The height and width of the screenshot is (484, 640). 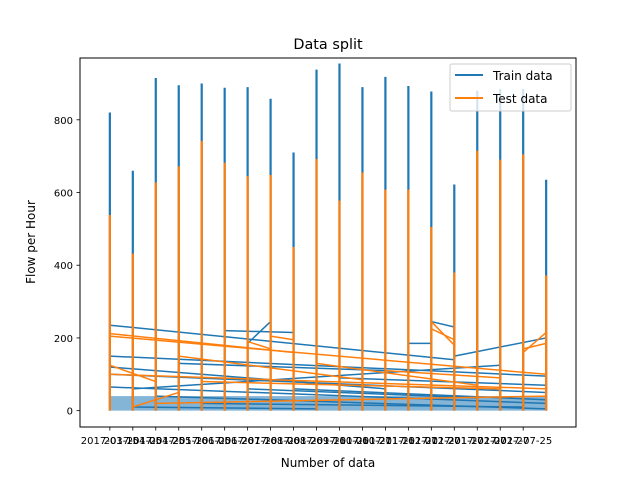 I want to click on legend-label-train: Train data, so click(x=522, y=76).